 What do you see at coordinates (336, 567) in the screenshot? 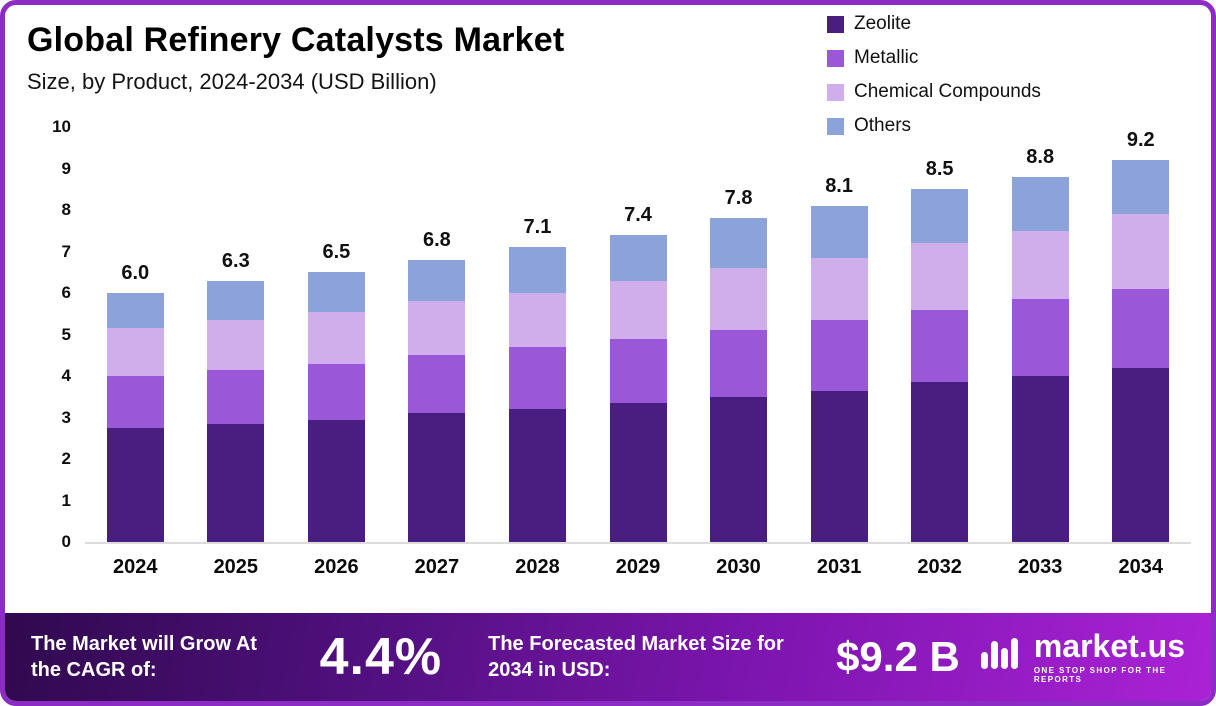
I see `x-axis-label-2026: 2026` at bounding box center [336, 567].